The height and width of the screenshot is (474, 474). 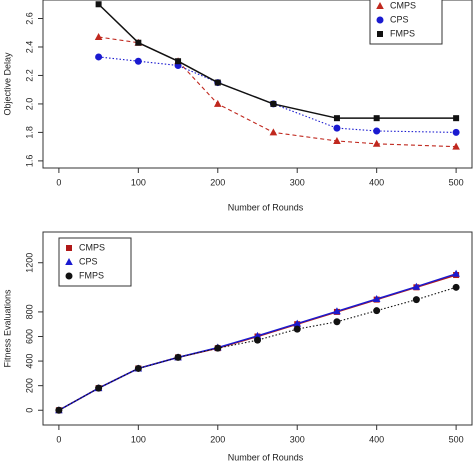 What do you see at coordinates (7, 328) in the screenshot?
I see `y-axis-label: Fitness Evaluations` at bounding box center [7, 328].